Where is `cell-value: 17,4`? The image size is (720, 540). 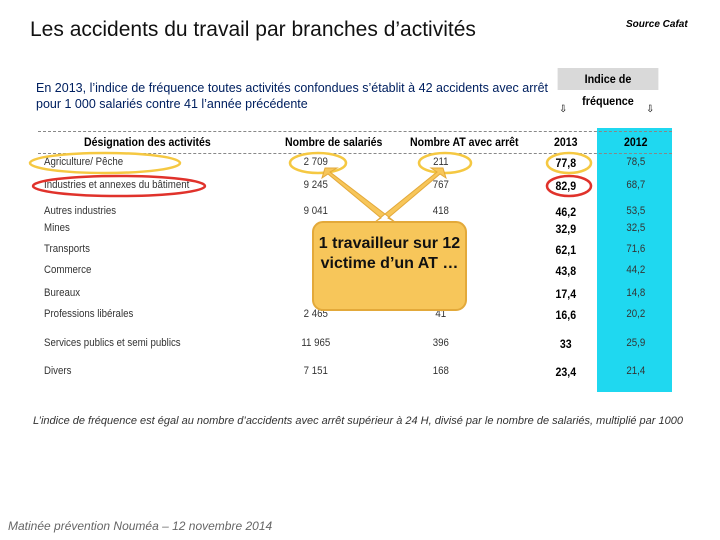
cell-value: 17,4 is located at coordinates (566, 294).